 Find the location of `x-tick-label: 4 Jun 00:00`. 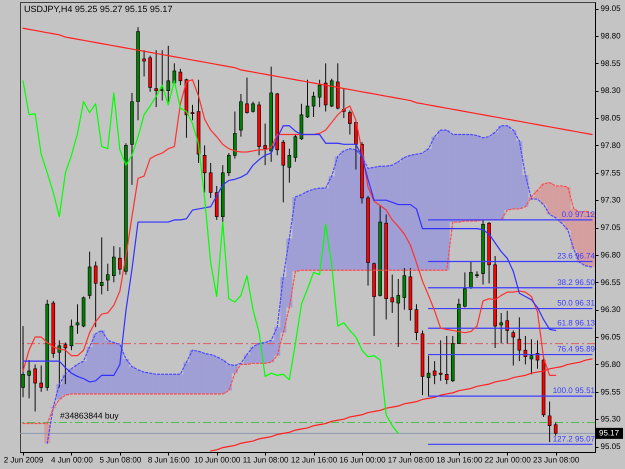

x-tick-label: 4 Jun 00:00 is located at coordinates (72, 460).